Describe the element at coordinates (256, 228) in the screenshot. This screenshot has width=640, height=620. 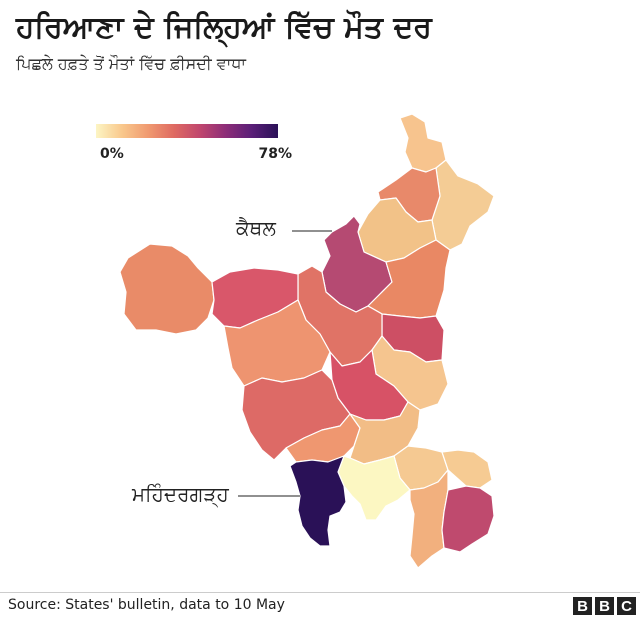
I see `kaithal-label: ਕੈਥਲ` at that location.